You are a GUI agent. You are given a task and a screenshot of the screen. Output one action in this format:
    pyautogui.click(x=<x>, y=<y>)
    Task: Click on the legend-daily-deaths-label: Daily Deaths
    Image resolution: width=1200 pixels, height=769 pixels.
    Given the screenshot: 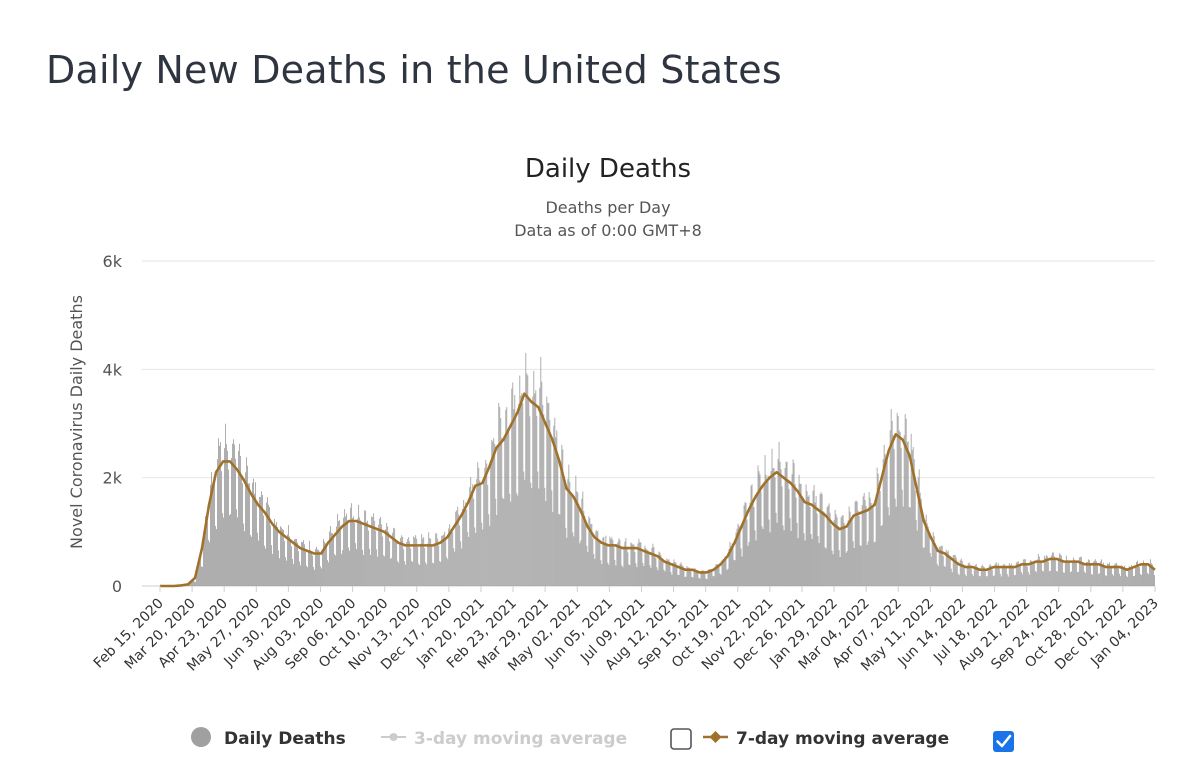 What is the action you would take?
    pyautogui.click(x=285, y=739)
    